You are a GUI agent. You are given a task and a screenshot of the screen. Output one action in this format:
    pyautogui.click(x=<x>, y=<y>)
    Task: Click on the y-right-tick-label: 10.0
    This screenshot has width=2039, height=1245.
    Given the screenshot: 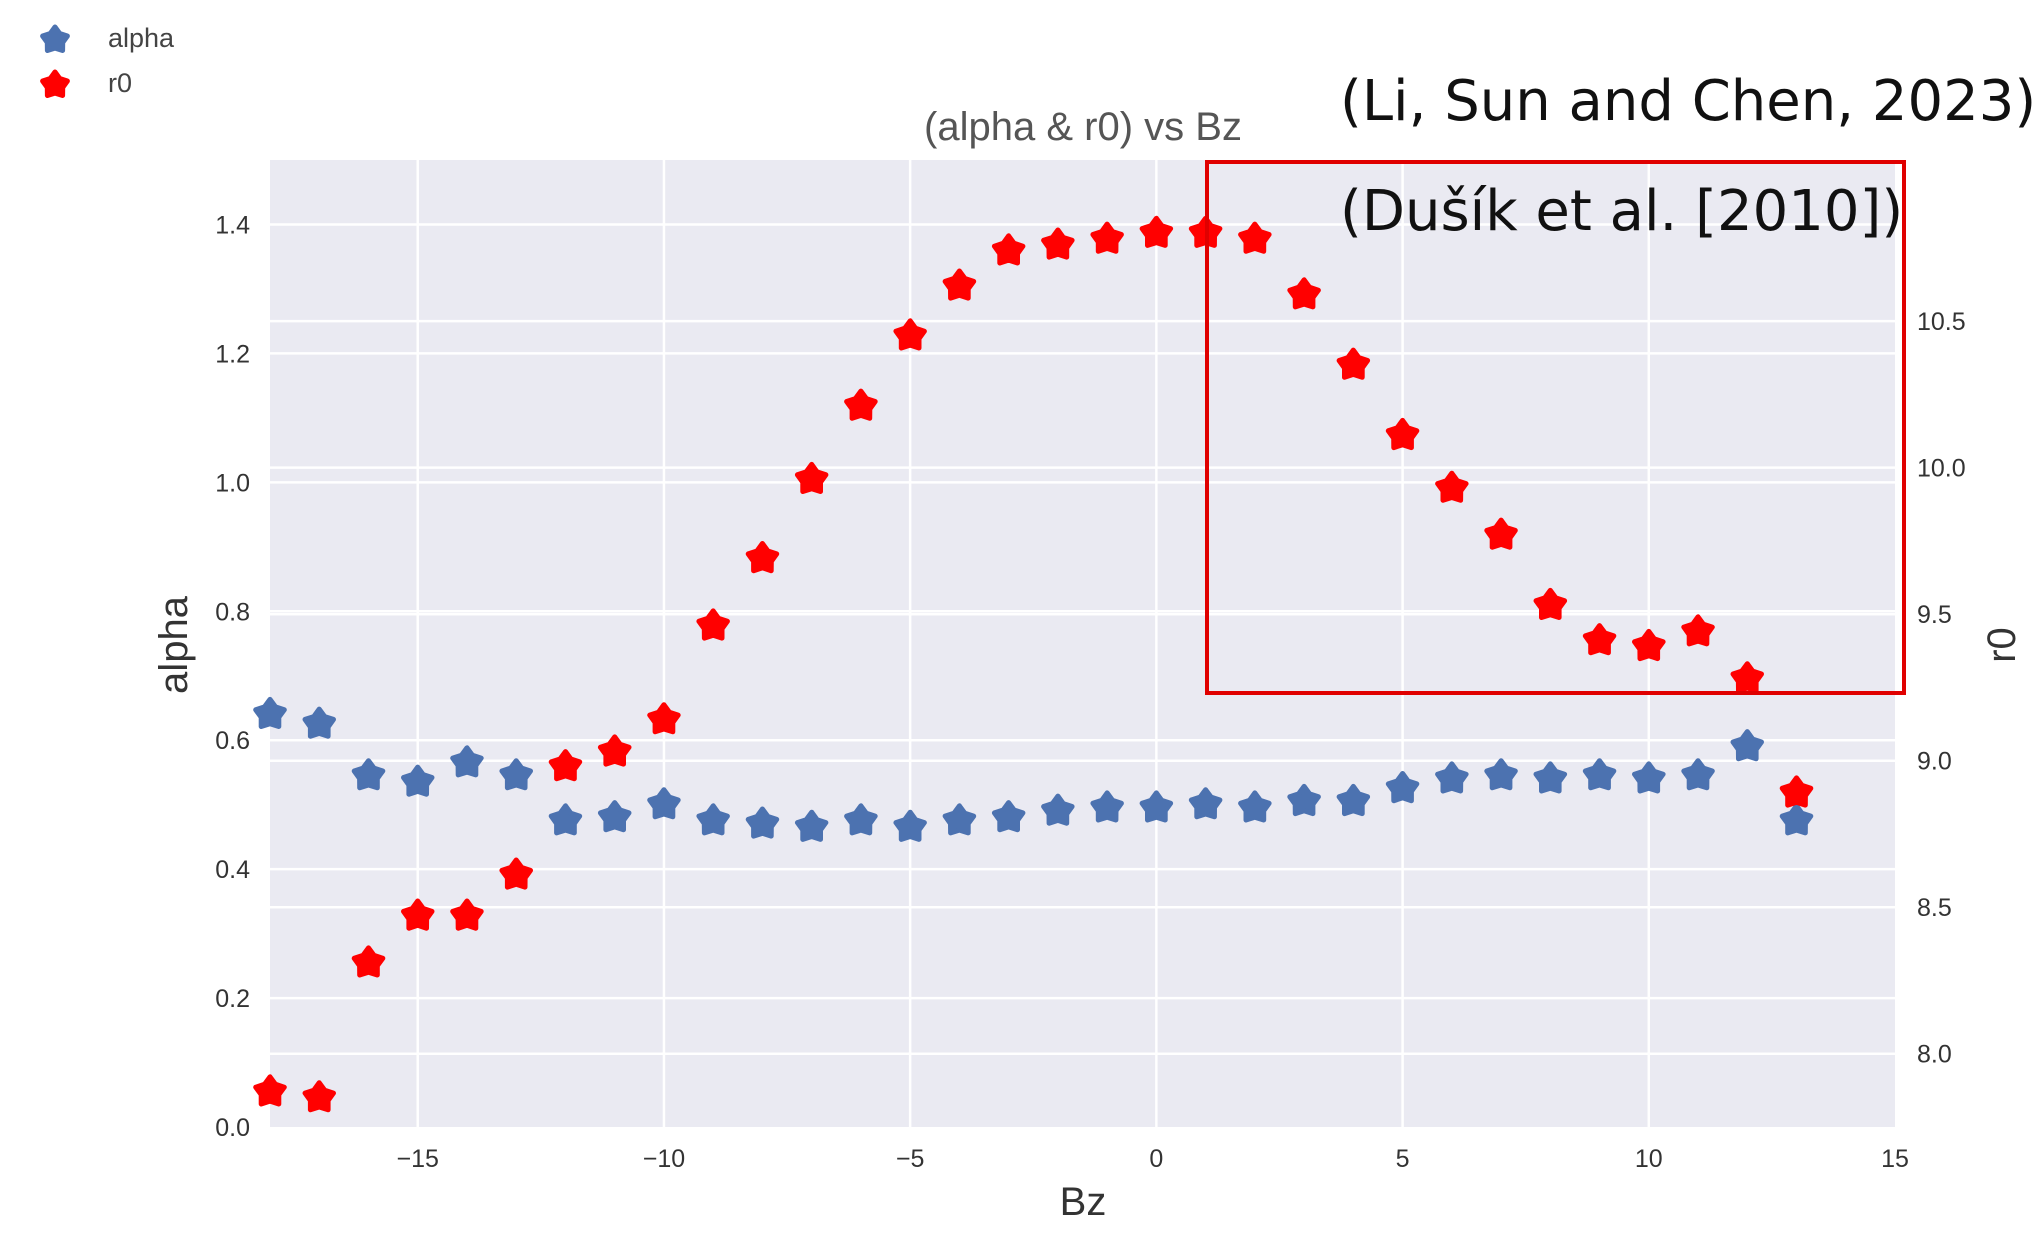 What is the action you would take?
    pyautogui.click(x=1941, y=469)
    